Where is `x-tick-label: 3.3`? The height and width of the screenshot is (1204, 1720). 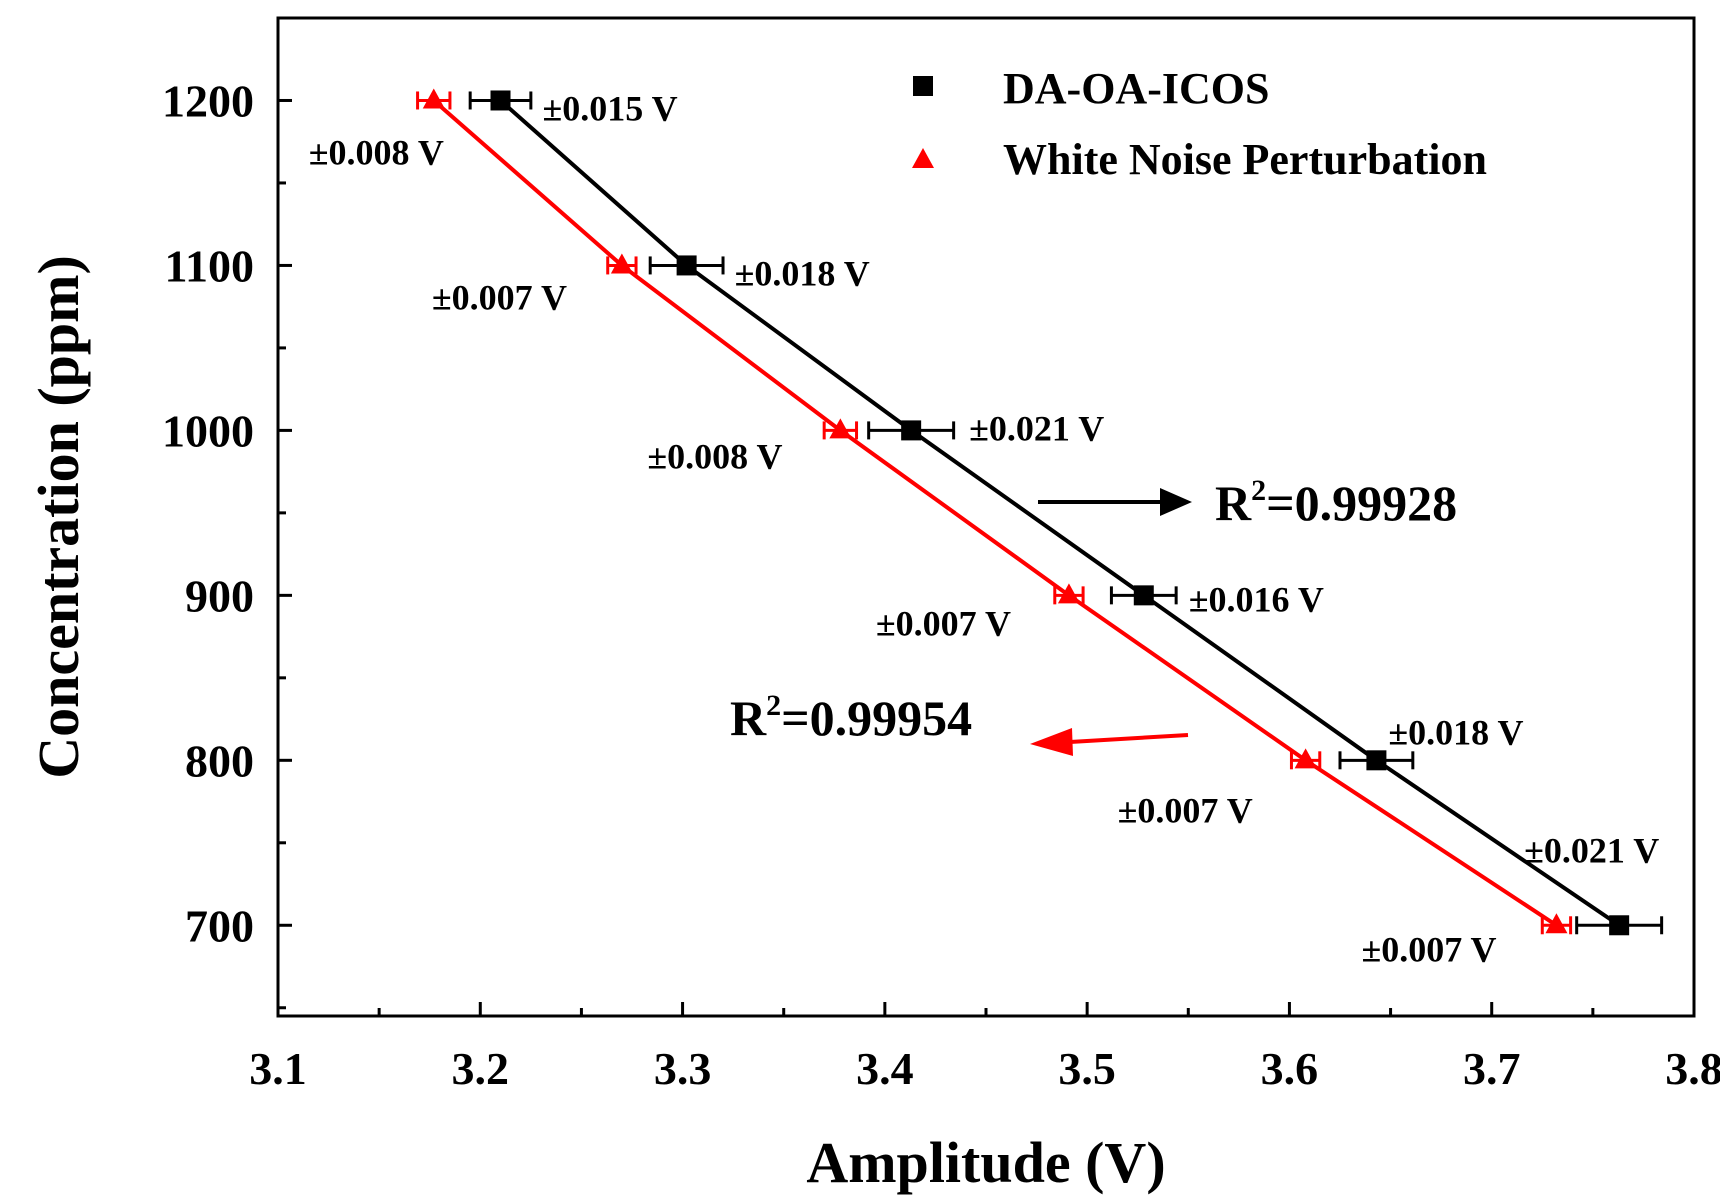 x-tick-label: 3.3 is located at coordinates (683, 1068).